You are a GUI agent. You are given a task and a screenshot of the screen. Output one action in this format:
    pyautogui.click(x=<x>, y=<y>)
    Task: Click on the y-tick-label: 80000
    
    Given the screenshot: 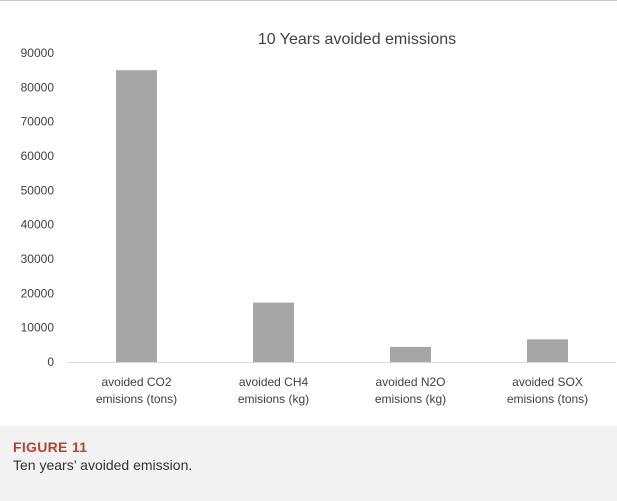 What is the action you would take?
    pyautogui.click(x=38, y=87)
    